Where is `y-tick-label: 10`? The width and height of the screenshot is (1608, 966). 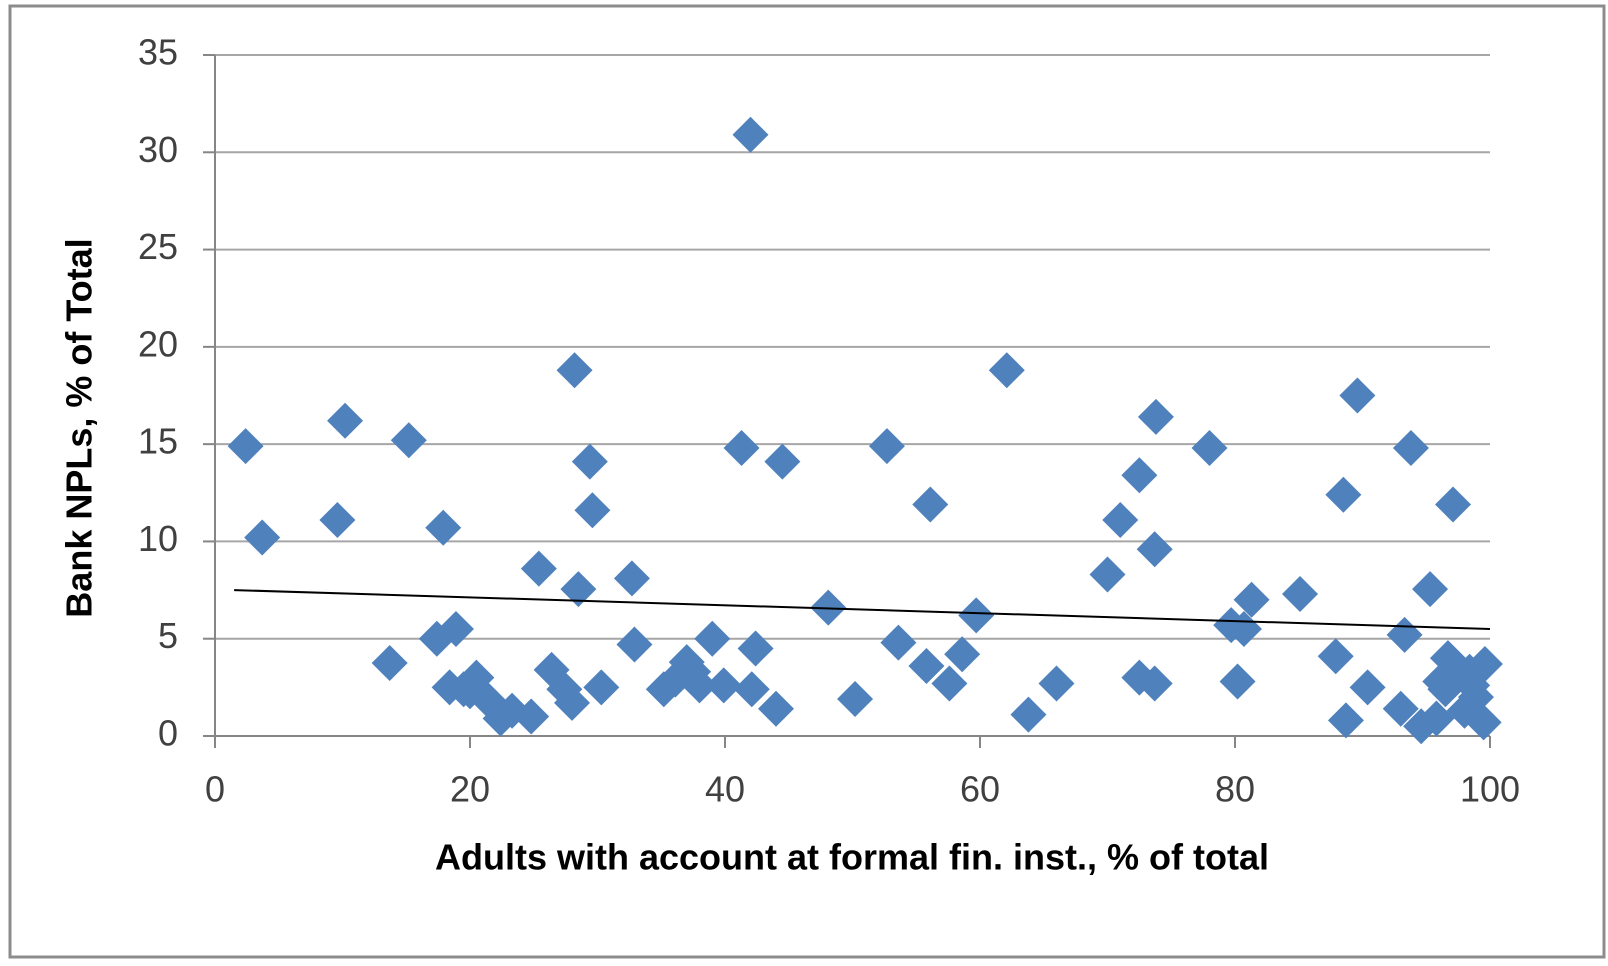 y-tick-label: 10 is located at coordinates (158, 538).